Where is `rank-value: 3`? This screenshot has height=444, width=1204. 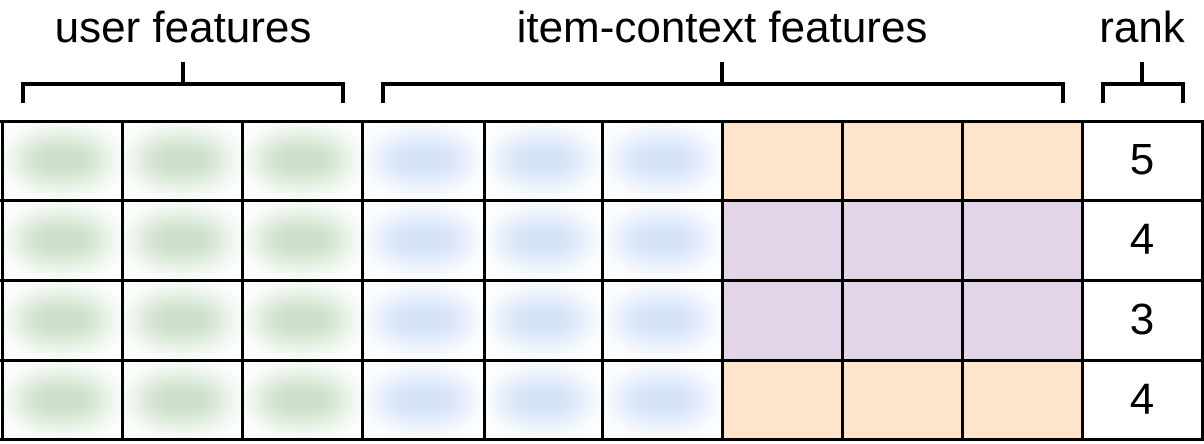
rank-value: 3 is located at coordinates (1142, 319).